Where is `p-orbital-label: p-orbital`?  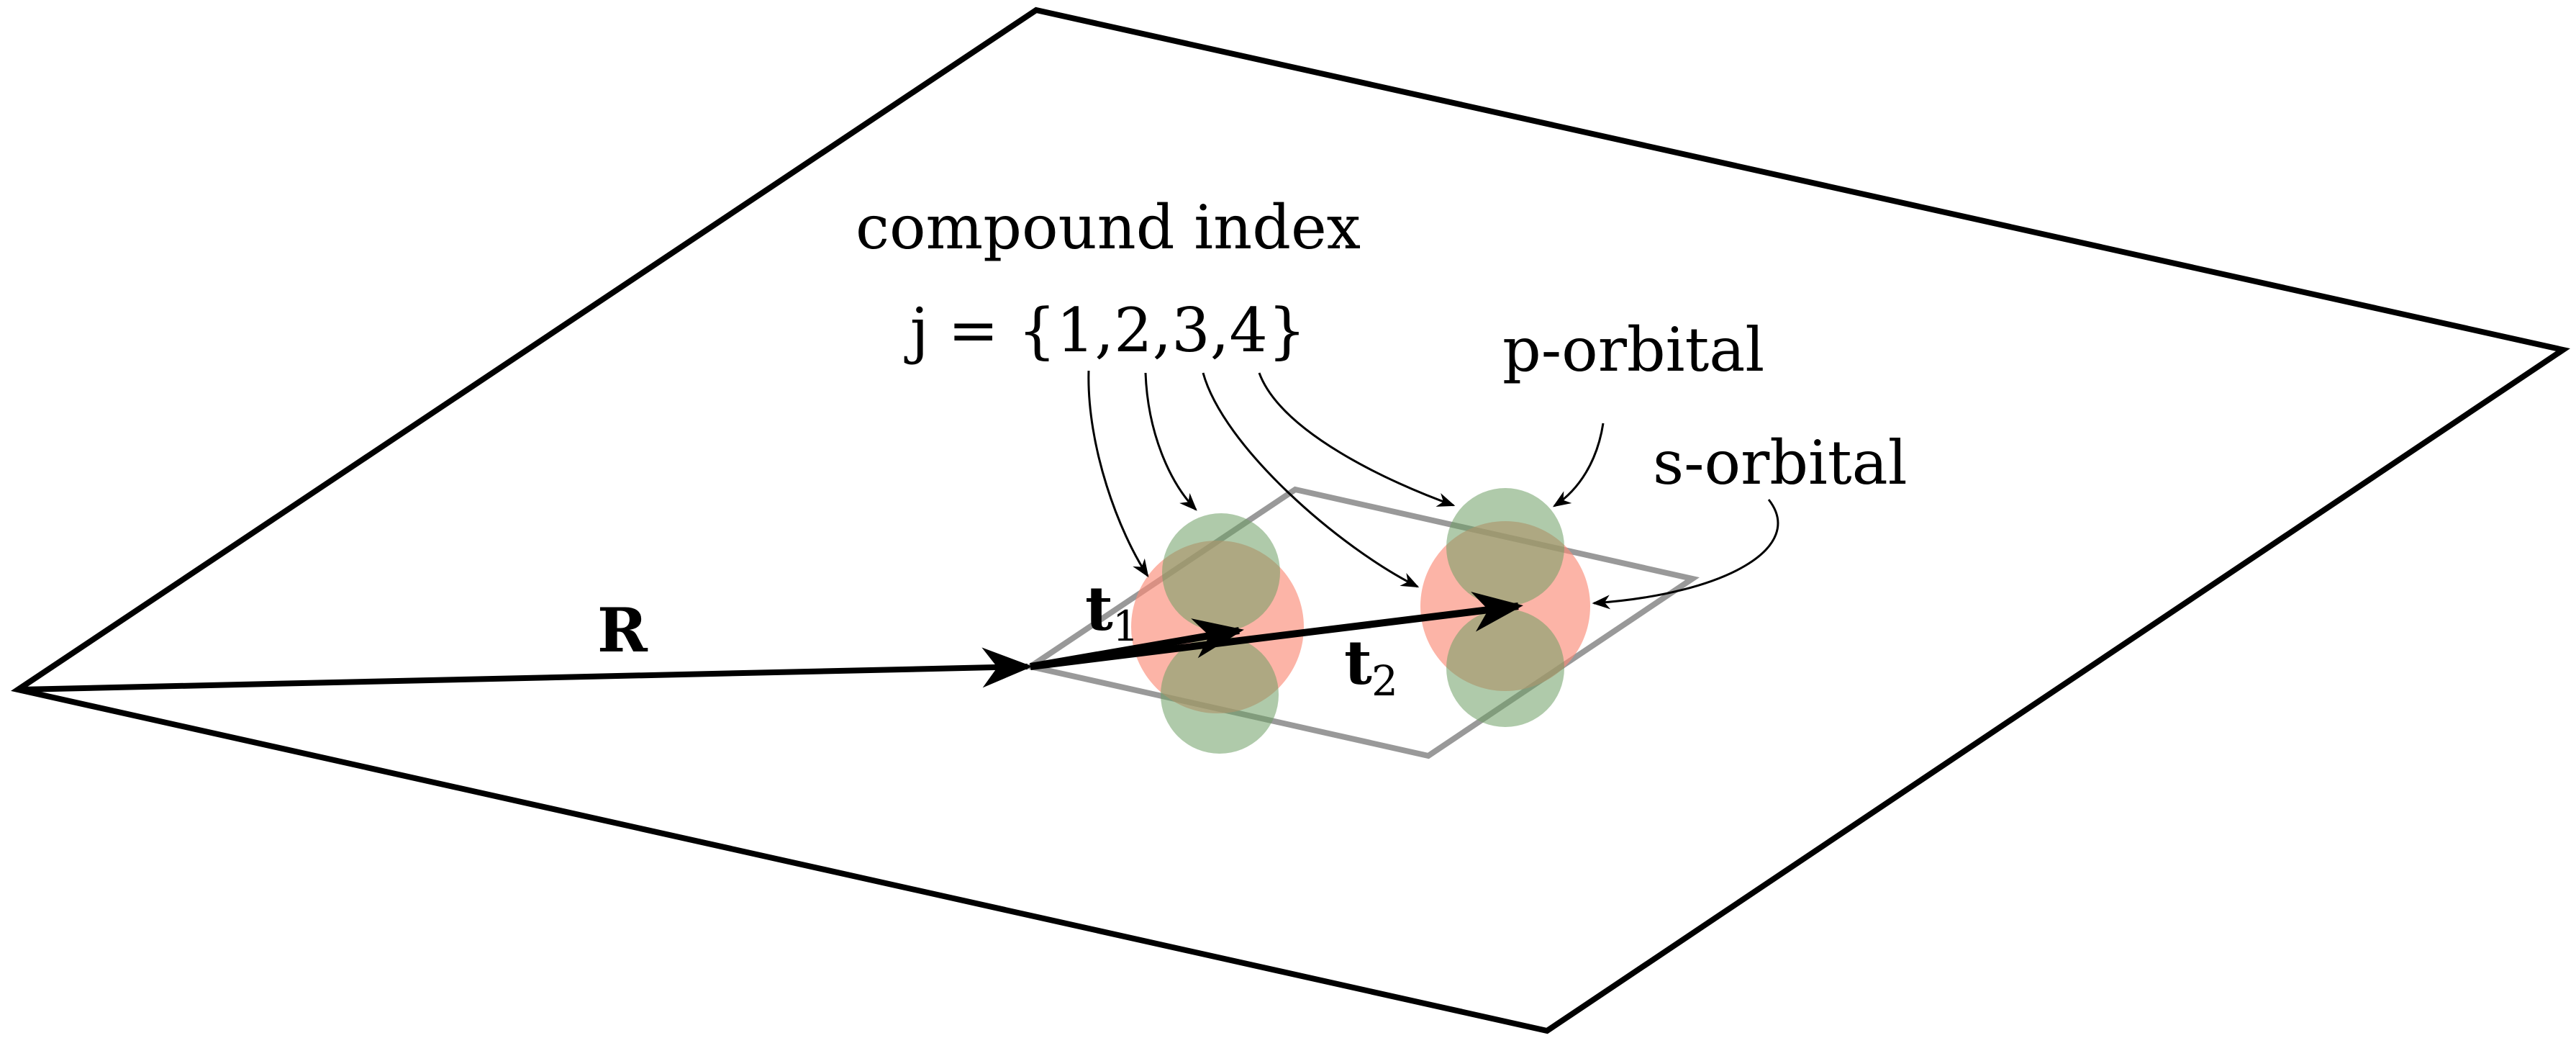
p-orbital-label: p-orbital is located at coordinates (1633, 350).